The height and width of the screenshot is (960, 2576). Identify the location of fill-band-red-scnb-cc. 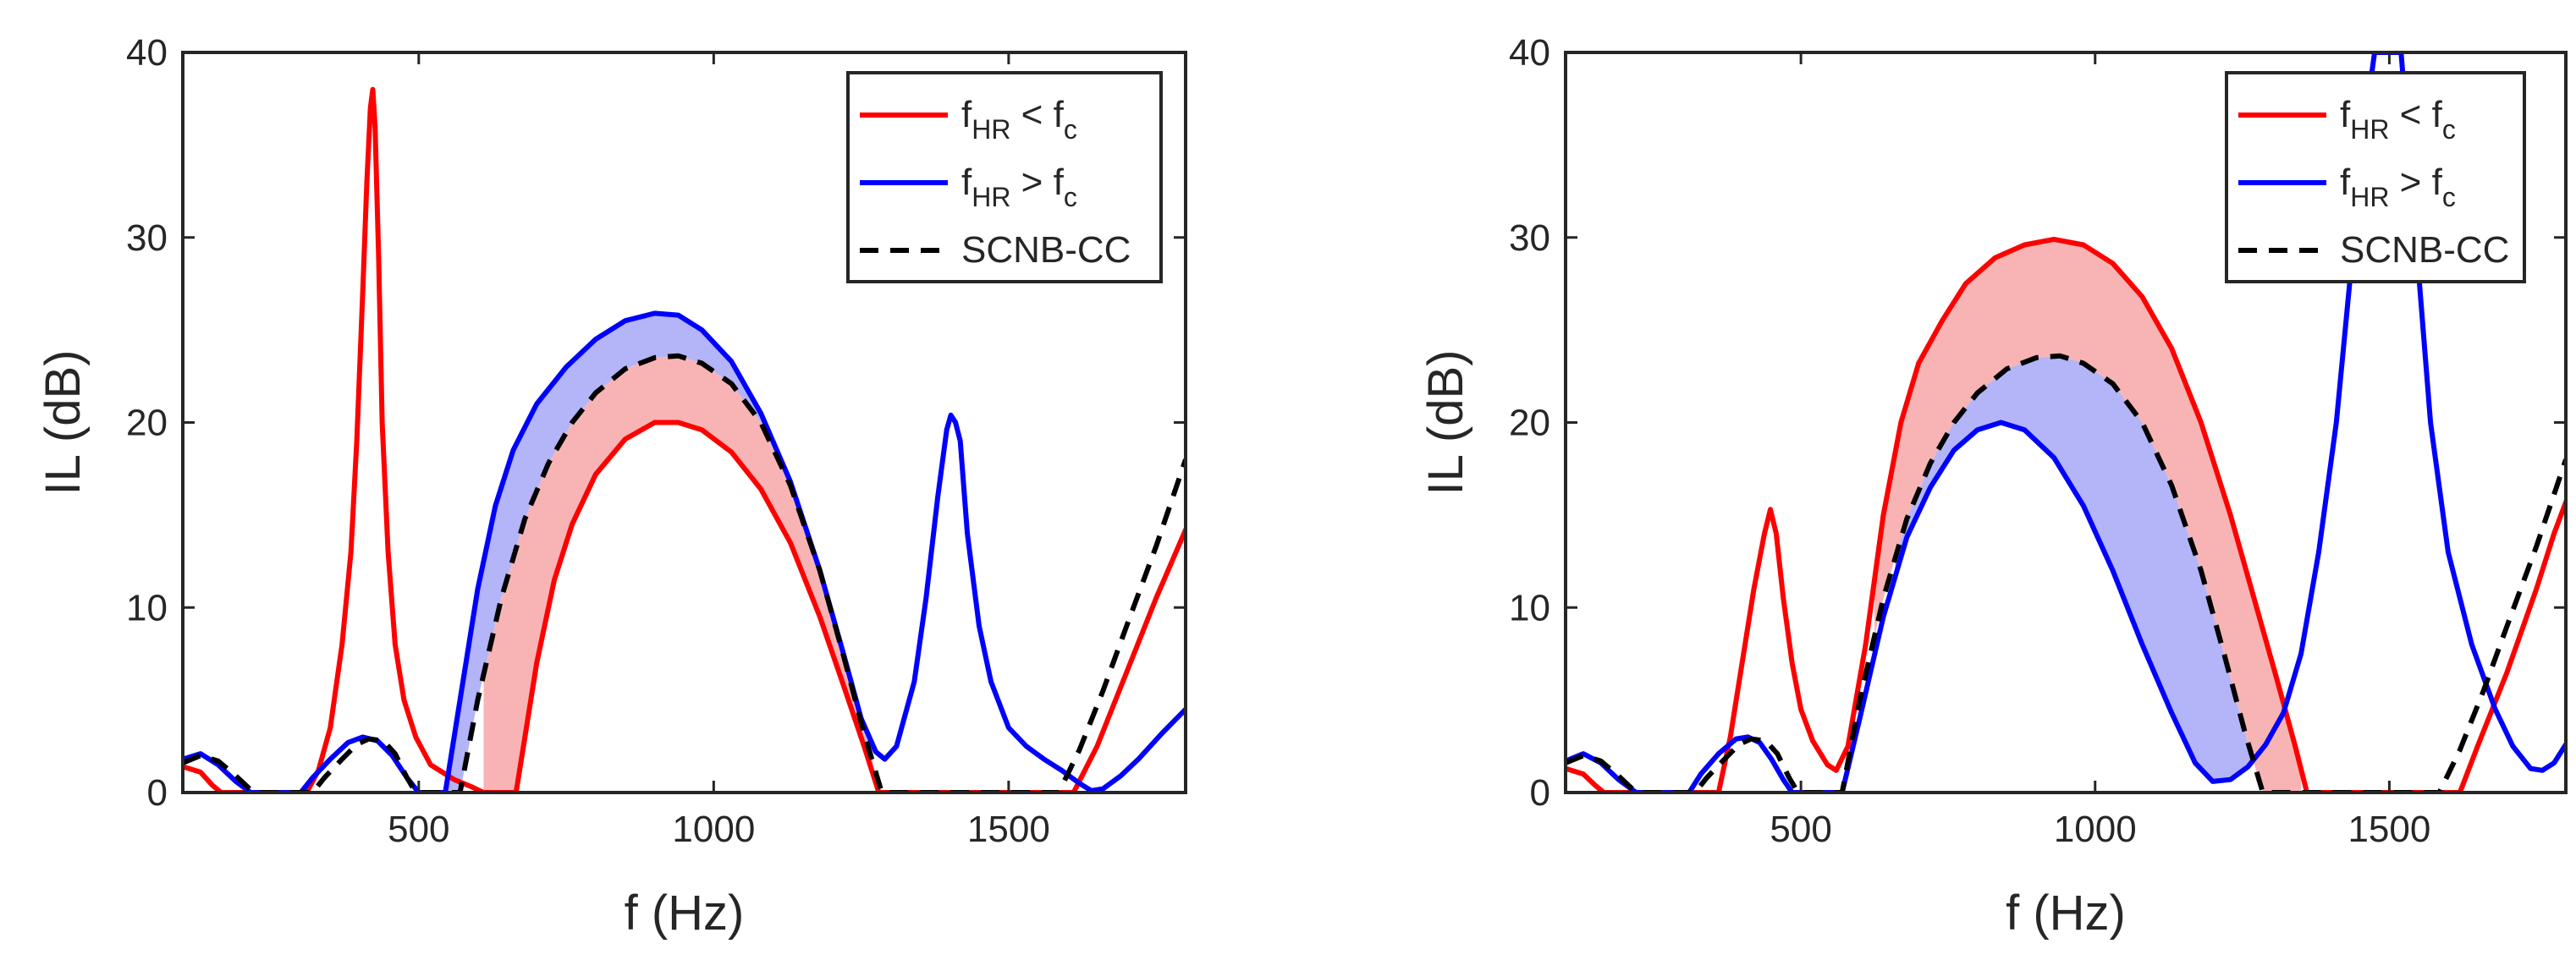
(2088, 516).